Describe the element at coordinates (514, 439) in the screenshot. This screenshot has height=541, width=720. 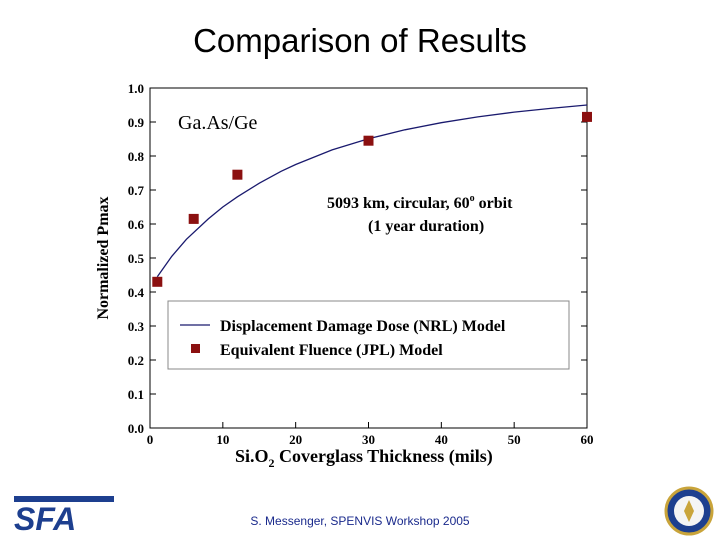
I see `x-tick-label: 50` at that location.